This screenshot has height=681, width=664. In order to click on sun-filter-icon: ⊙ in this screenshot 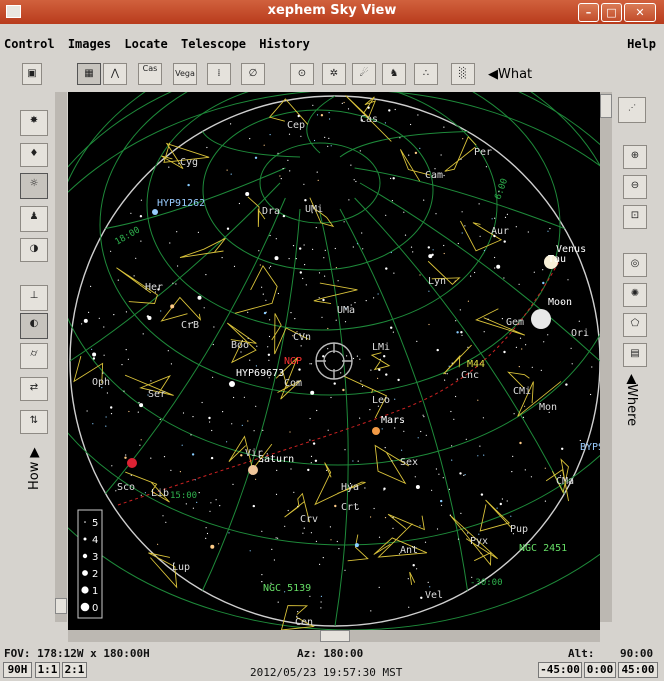, I will do `click(302, 74)`.